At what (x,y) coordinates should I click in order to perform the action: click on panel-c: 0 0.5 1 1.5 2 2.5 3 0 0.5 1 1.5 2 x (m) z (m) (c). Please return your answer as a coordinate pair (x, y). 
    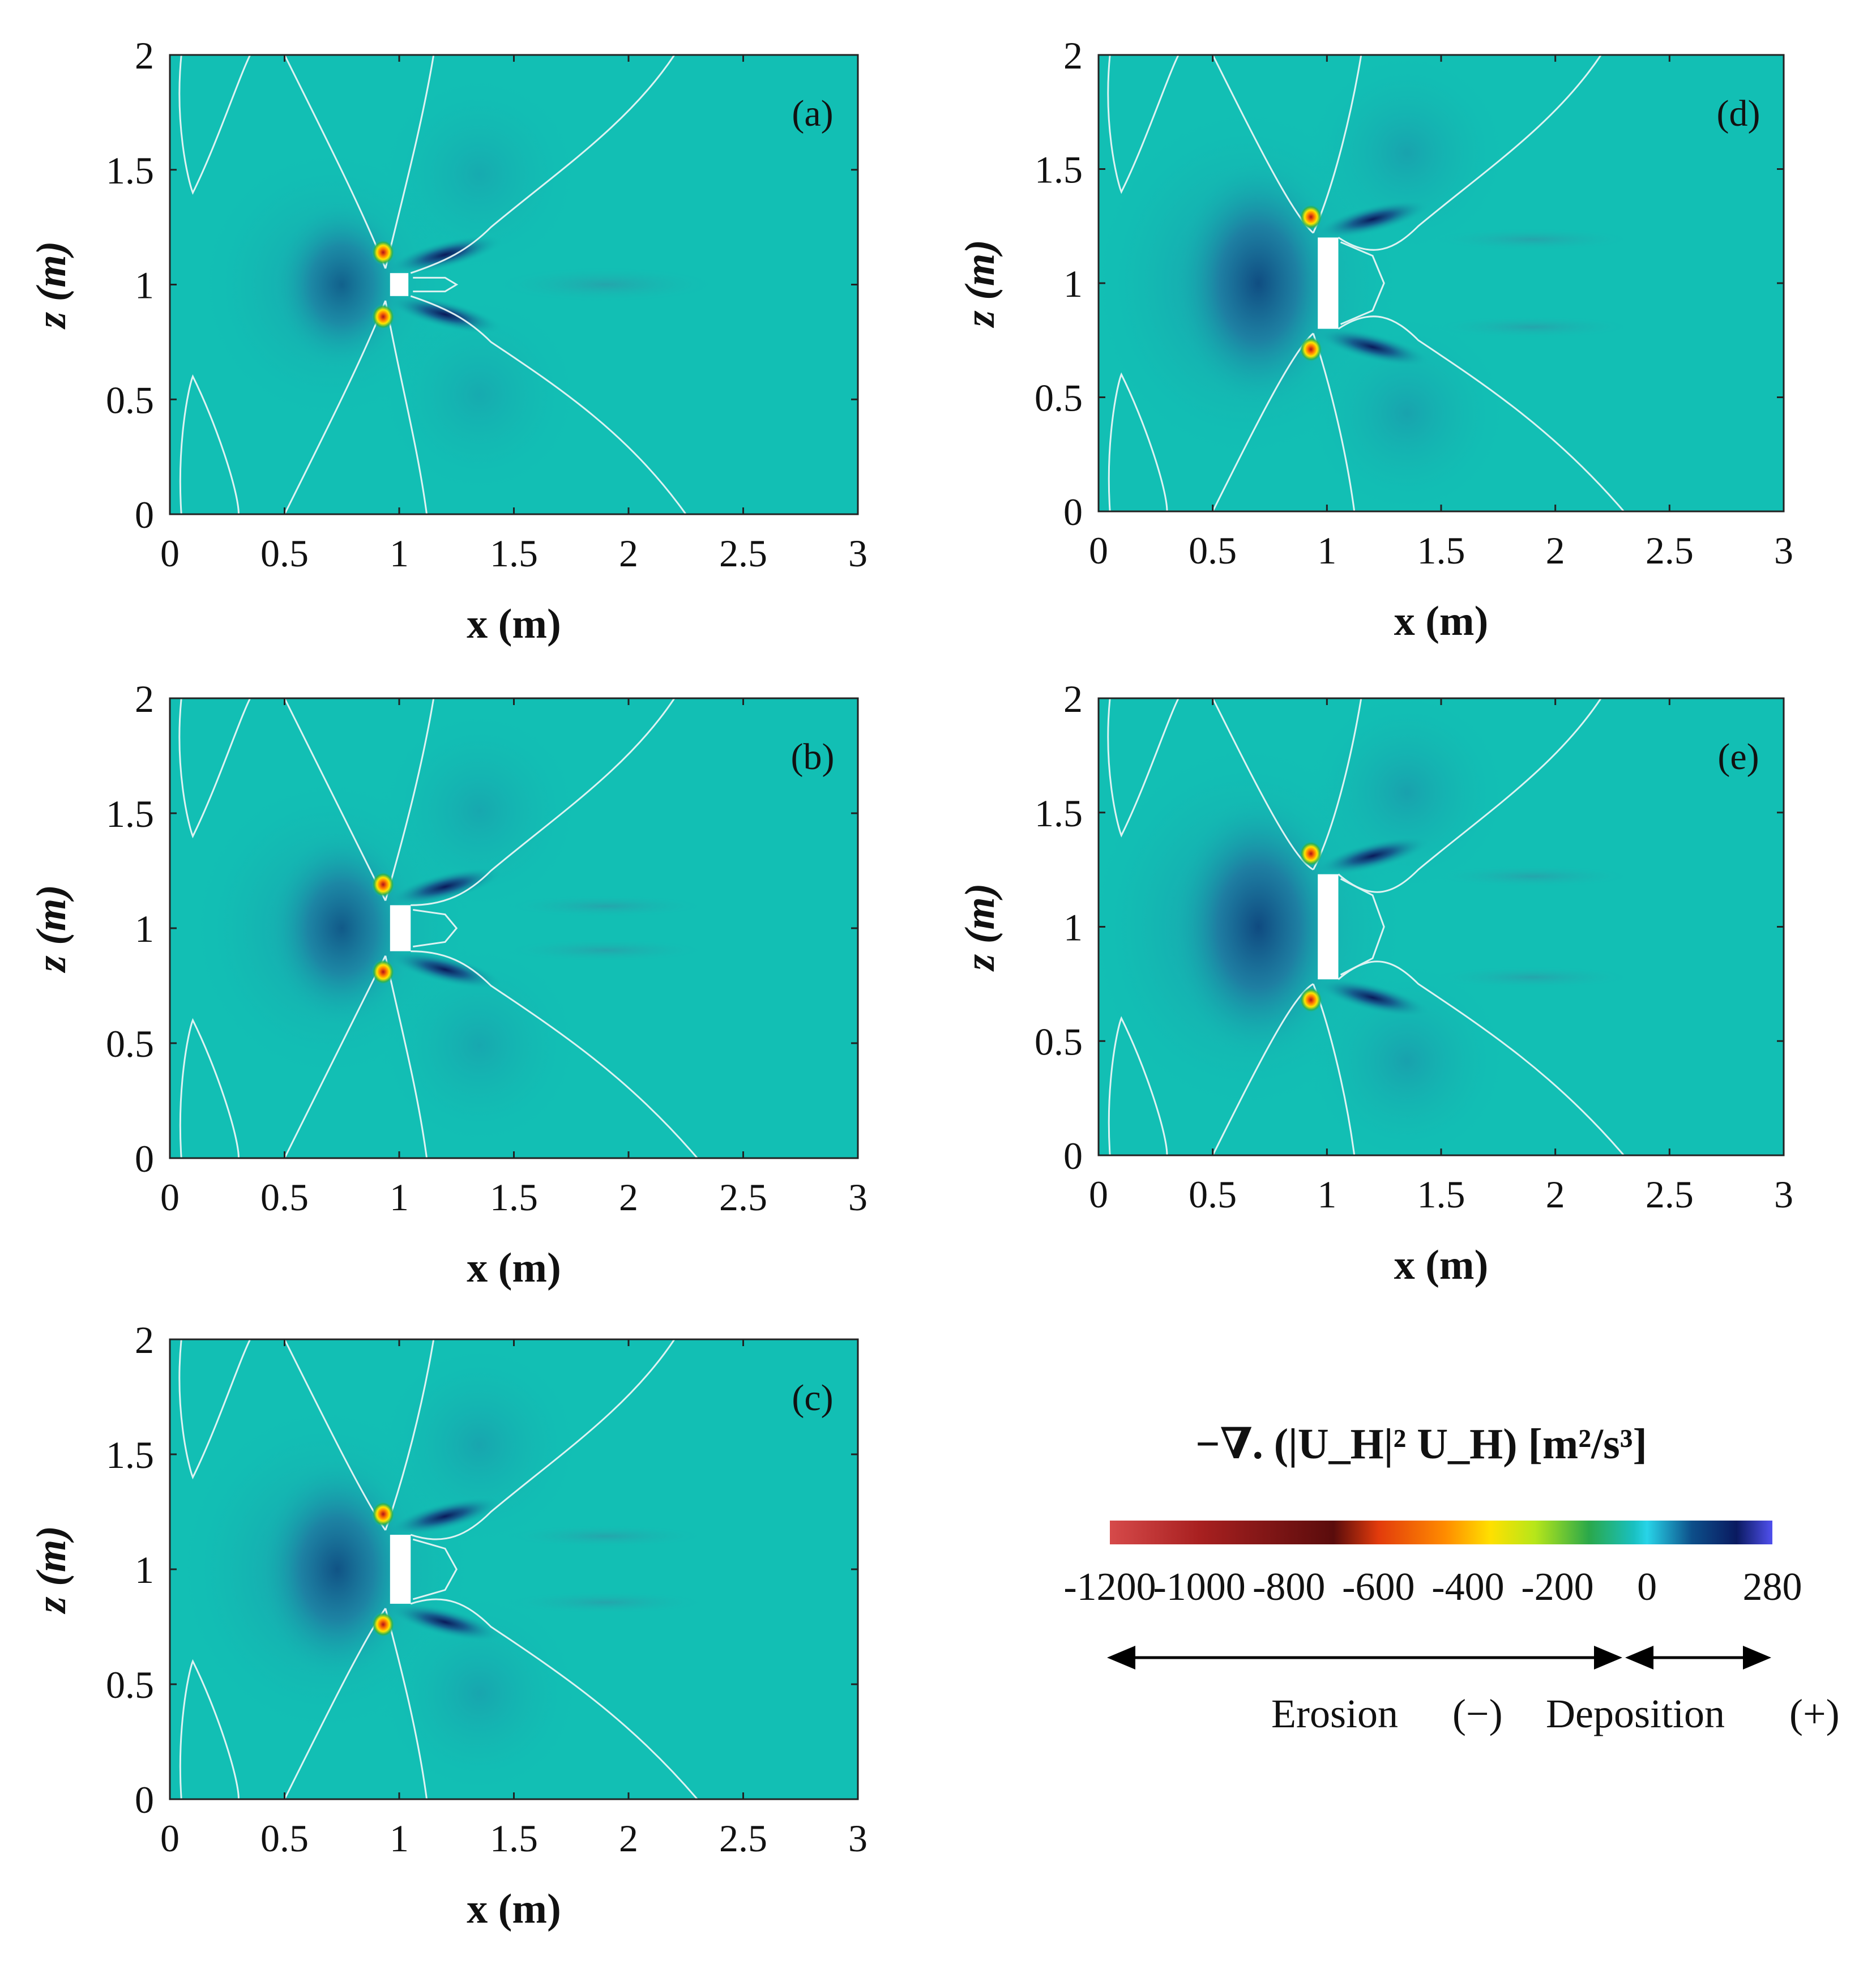
    Looking at the image, I should click on (448, 1625).